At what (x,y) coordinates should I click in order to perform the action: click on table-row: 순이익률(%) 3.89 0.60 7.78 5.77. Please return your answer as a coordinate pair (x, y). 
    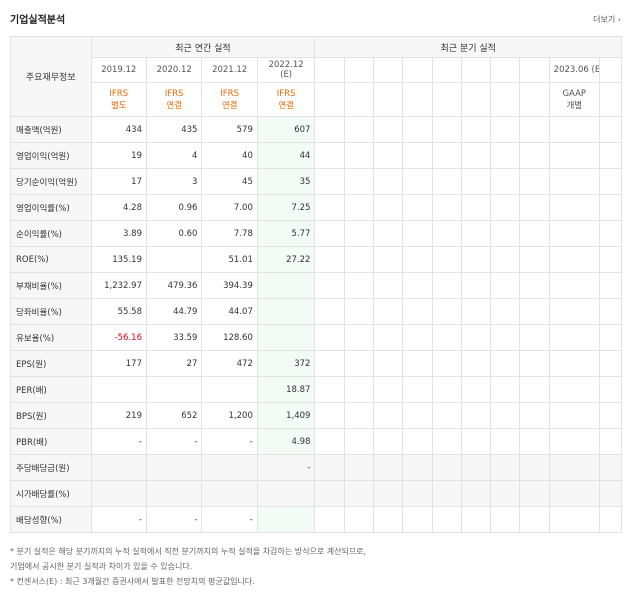
    Looking at the image, I should click on (316, 233).